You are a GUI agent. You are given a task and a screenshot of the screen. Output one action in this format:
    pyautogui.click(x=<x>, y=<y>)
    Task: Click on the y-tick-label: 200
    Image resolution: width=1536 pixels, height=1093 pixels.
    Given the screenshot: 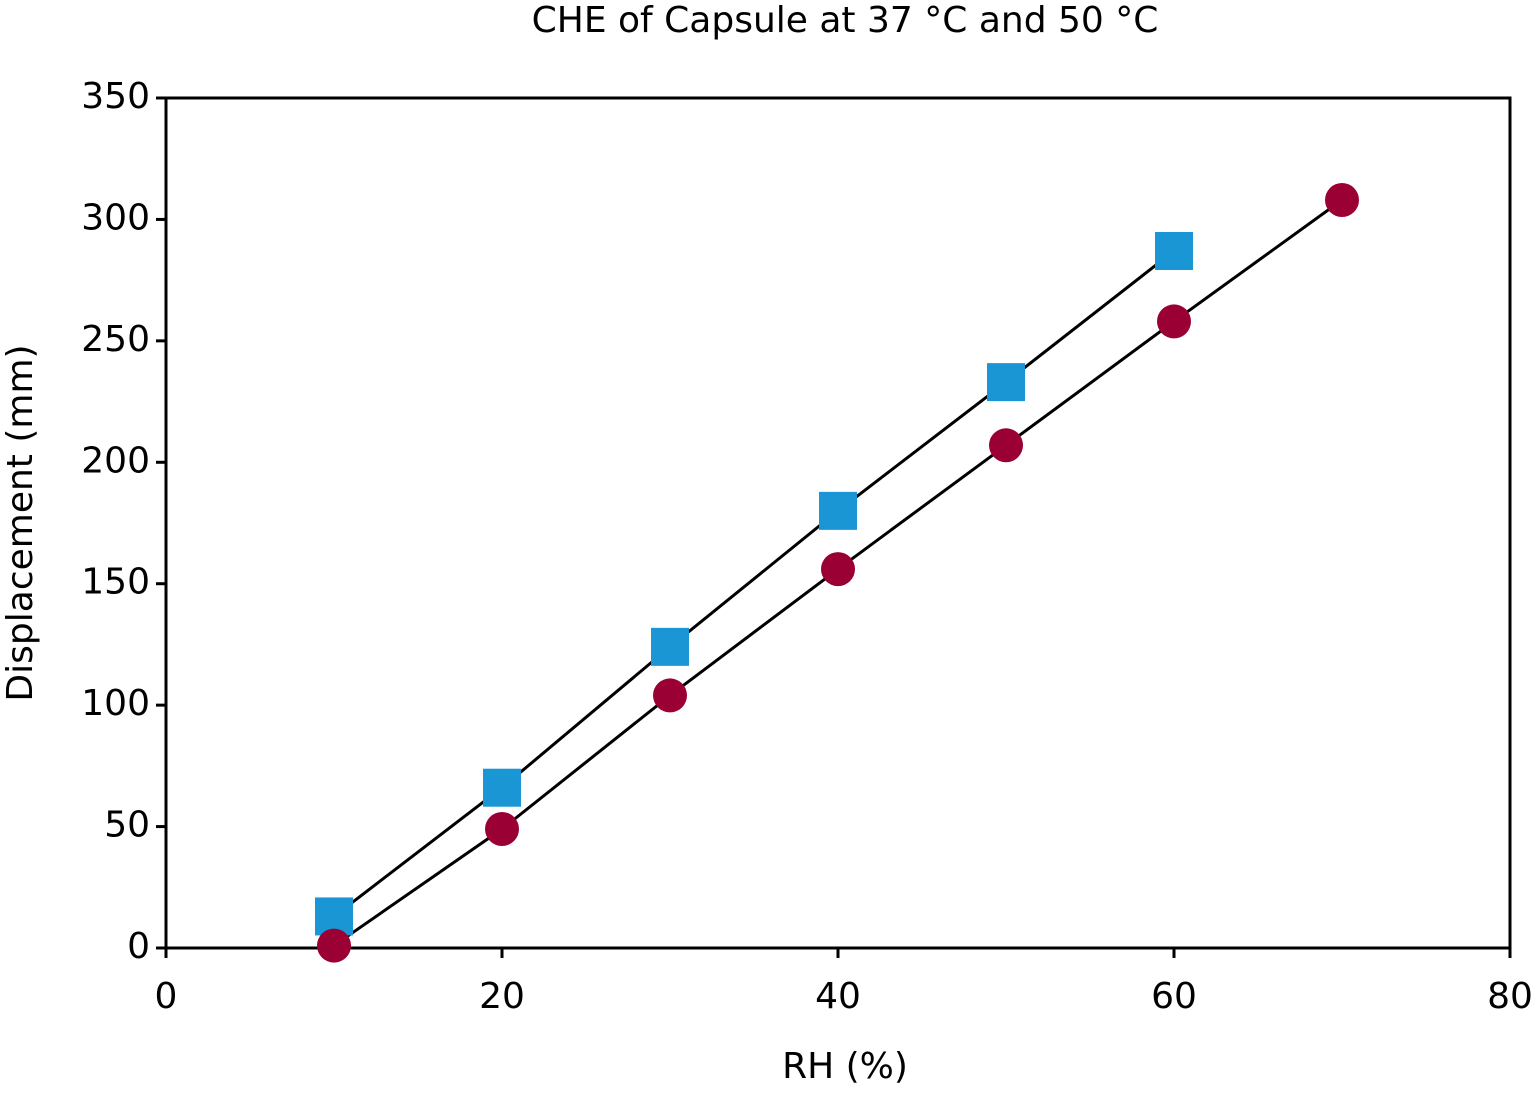 What is the action you would take?
    pyautogui.click(x=115, y=460)
    